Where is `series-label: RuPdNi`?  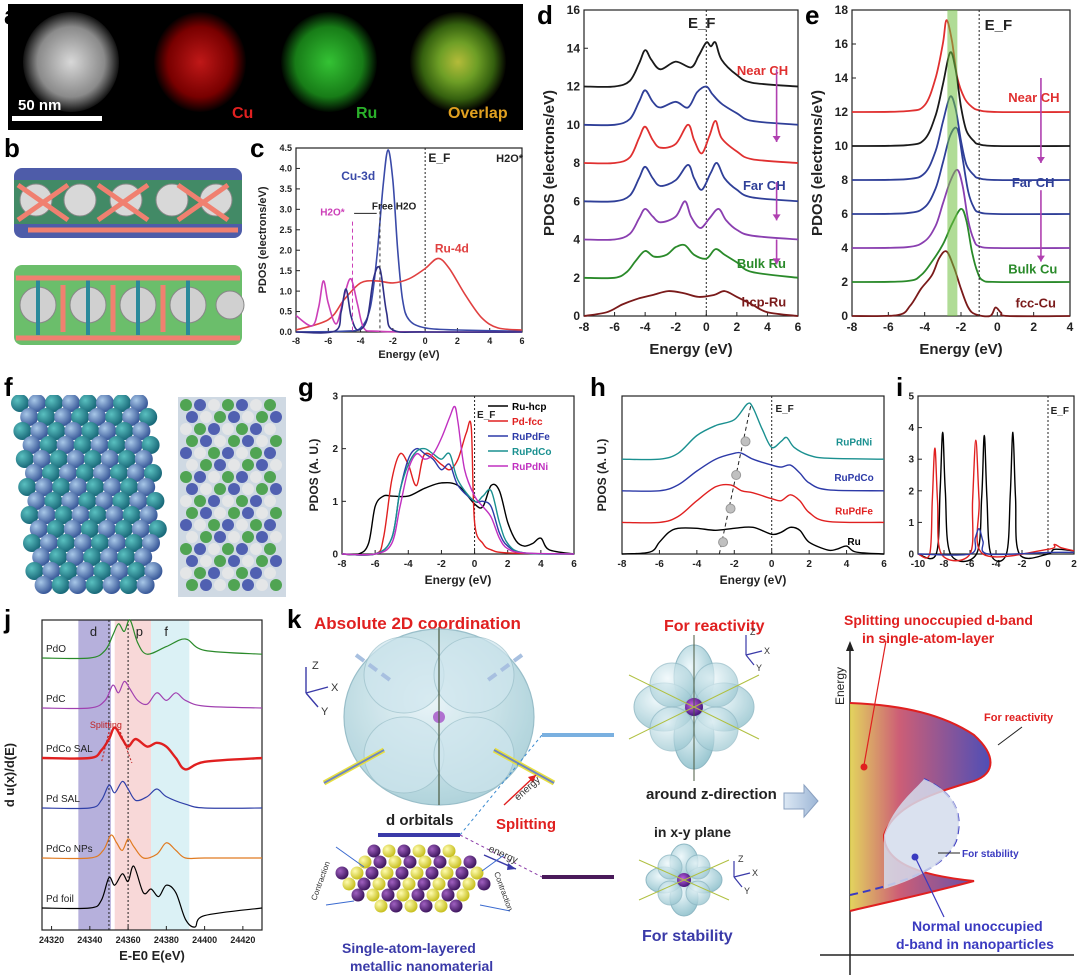
series-label: RuPdNi is located at coordinates (854, 442).